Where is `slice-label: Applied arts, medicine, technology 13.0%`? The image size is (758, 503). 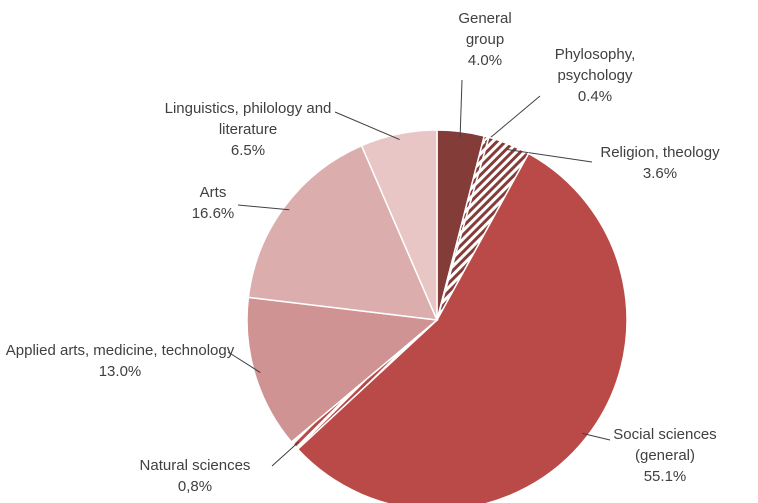 slice-label: Applied arts, medicine, technology 13.0% is located at coordinates (120, 361).